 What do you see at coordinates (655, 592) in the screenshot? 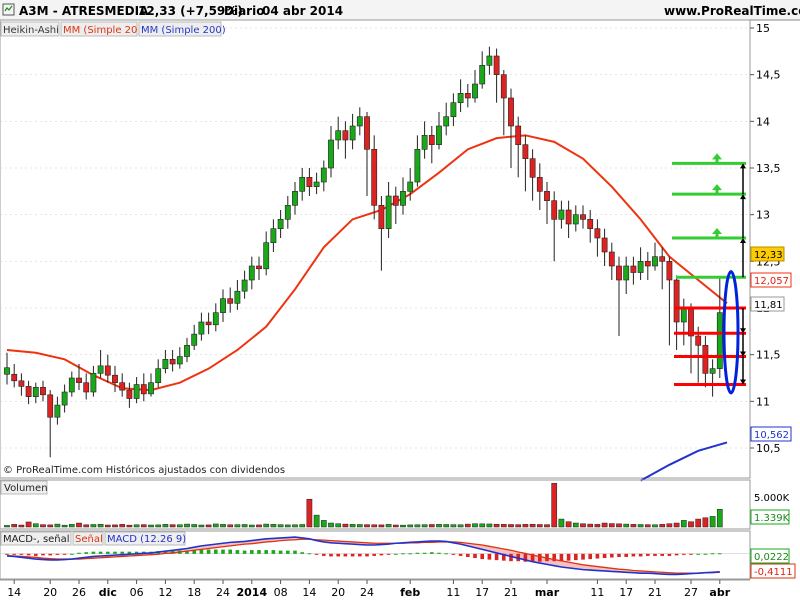
I see `x-tick-label: 21` at bounding box center [655, 592].